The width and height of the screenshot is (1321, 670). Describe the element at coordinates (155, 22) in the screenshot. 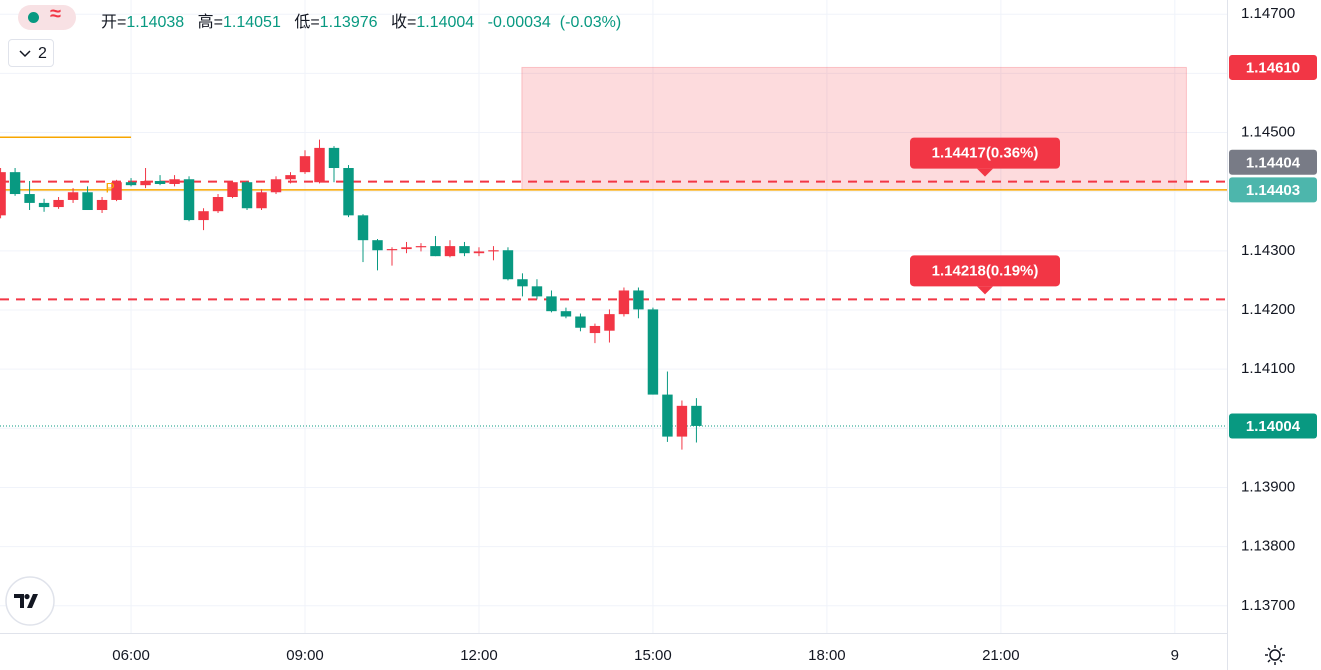

I see `legend-value: 1.14038` at that location.